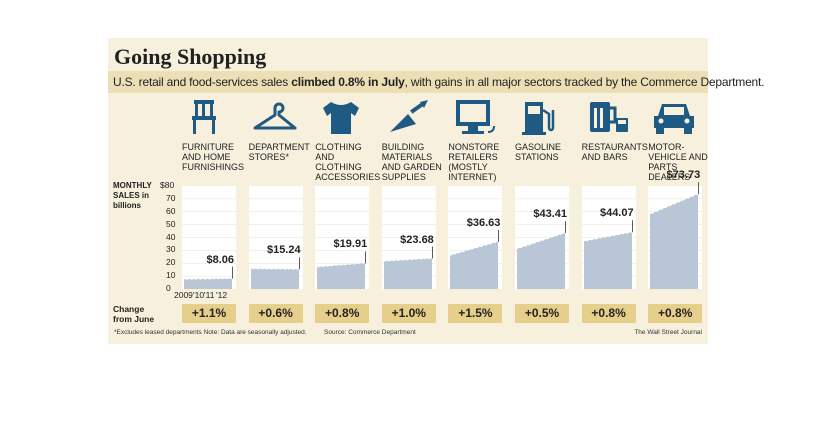  Describe the element at coordinates (538, 118) in the screenshot. I see `gas-pump-icon` at that location.